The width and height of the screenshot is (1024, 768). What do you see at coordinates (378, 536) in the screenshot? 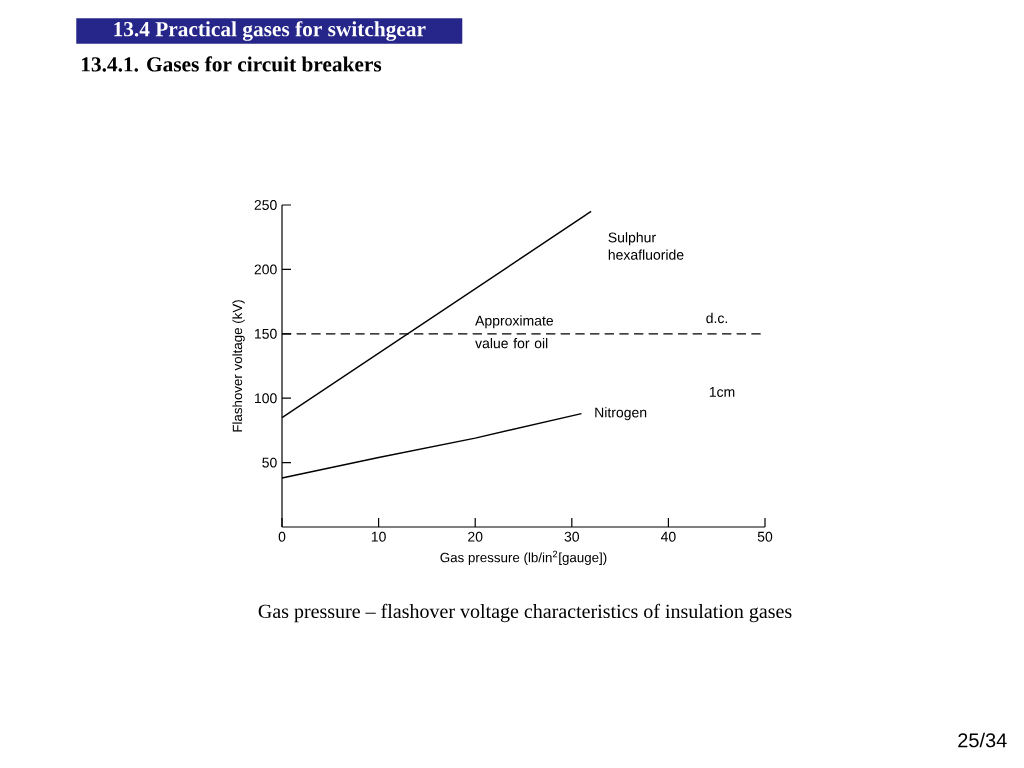
I see `x-tick-label: 10` at bounding box center [378, 536].